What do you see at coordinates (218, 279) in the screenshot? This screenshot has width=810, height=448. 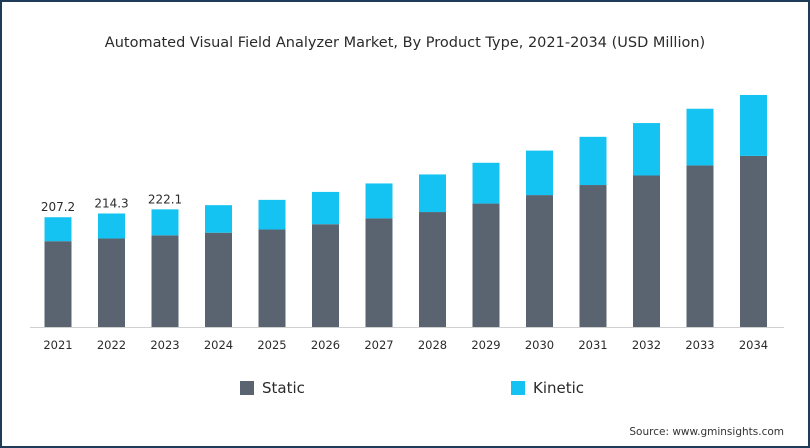 I see `bar-static-2024` at bounding box center [218, 279].